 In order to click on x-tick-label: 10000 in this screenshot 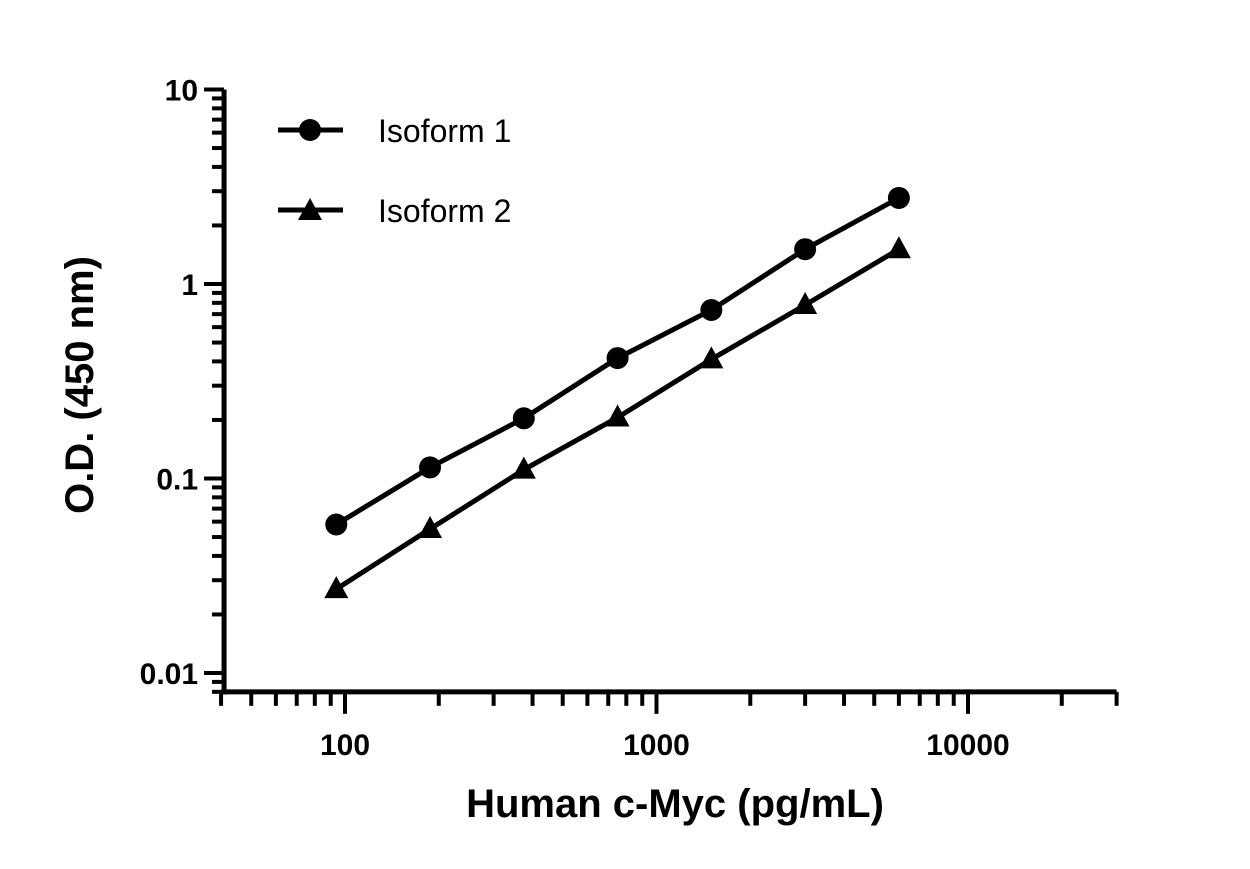, I will do `click(967, 745)`.